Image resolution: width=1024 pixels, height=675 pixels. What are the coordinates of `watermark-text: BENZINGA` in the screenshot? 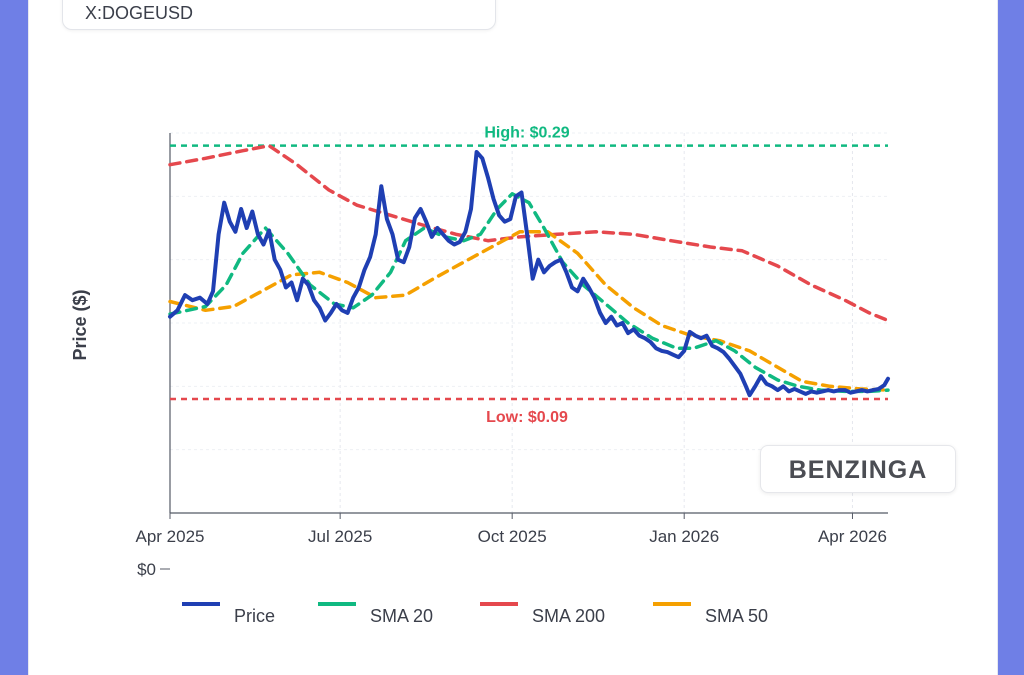 It's located at (858, 470).